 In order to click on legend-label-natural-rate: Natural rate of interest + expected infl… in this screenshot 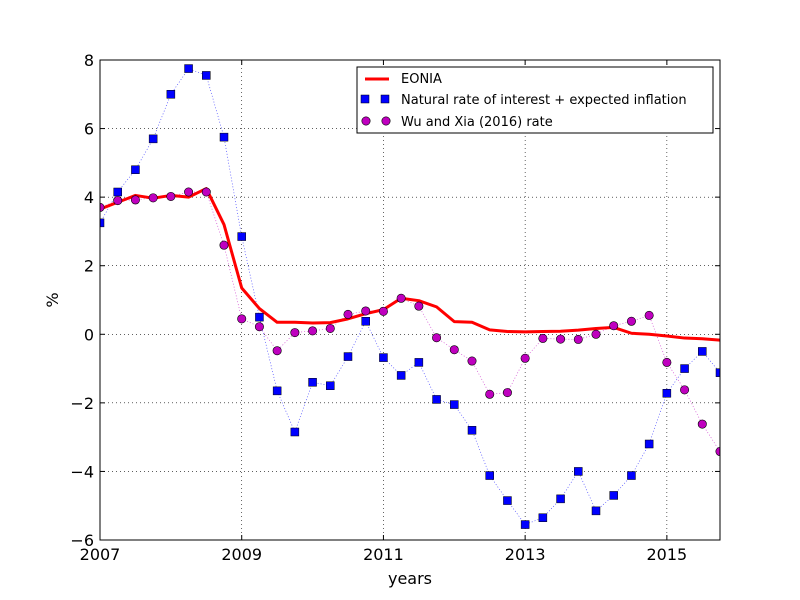, I will do `click(544, 100)`.